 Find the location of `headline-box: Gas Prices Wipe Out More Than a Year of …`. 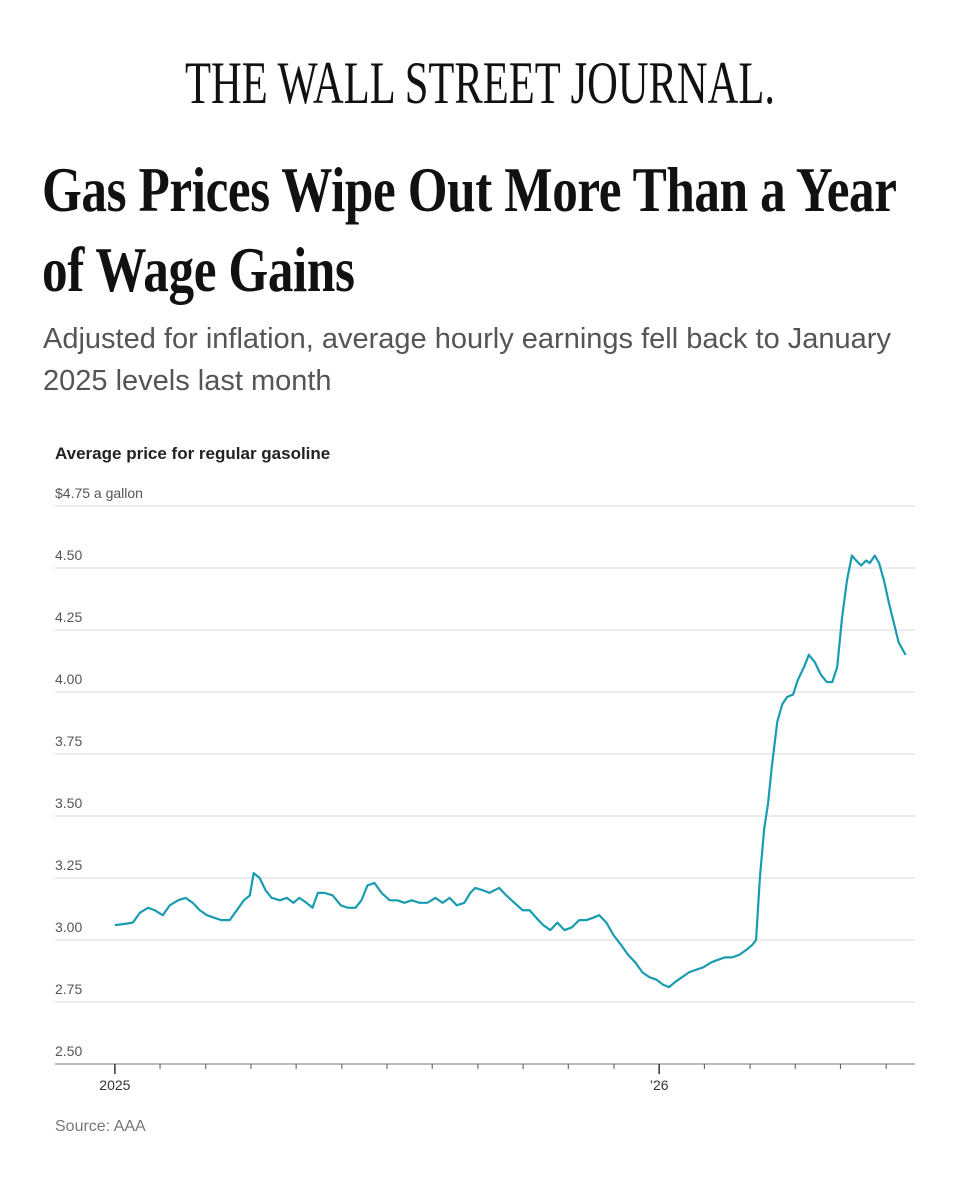

headline-box: Gas Prices Wipe Out More Than a Year of … is located at coordinates (474, 230).